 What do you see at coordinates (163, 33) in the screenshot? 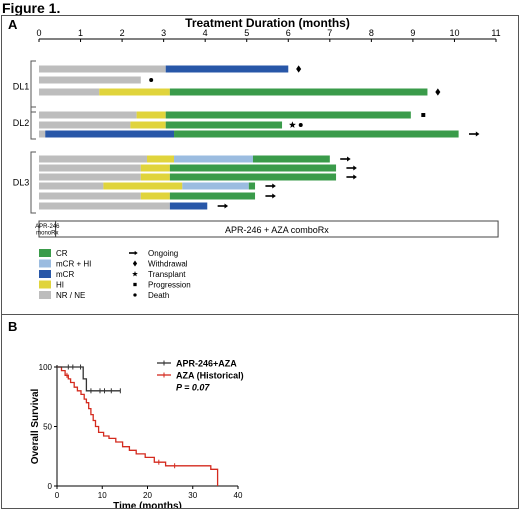
I see `x-tick-label: 3` at bounding box center [163, 33].